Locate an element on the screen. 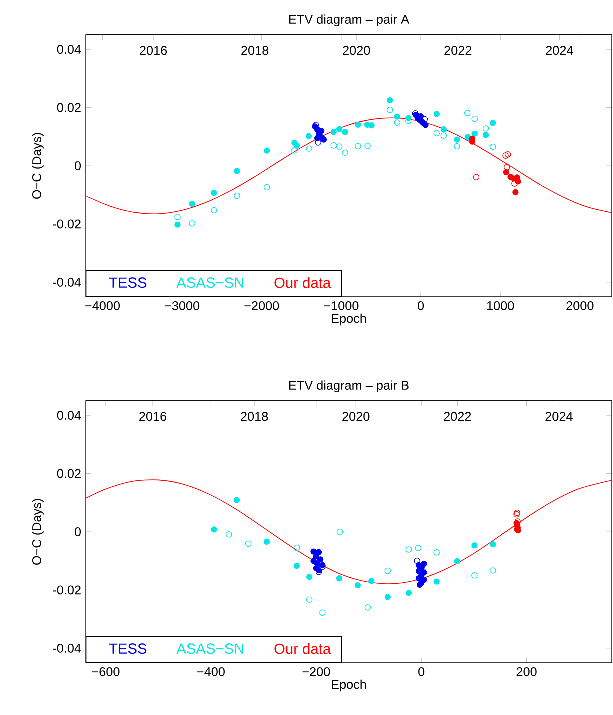  chart-title: ETV diagram – pair B is located at coordinates (349, 386).